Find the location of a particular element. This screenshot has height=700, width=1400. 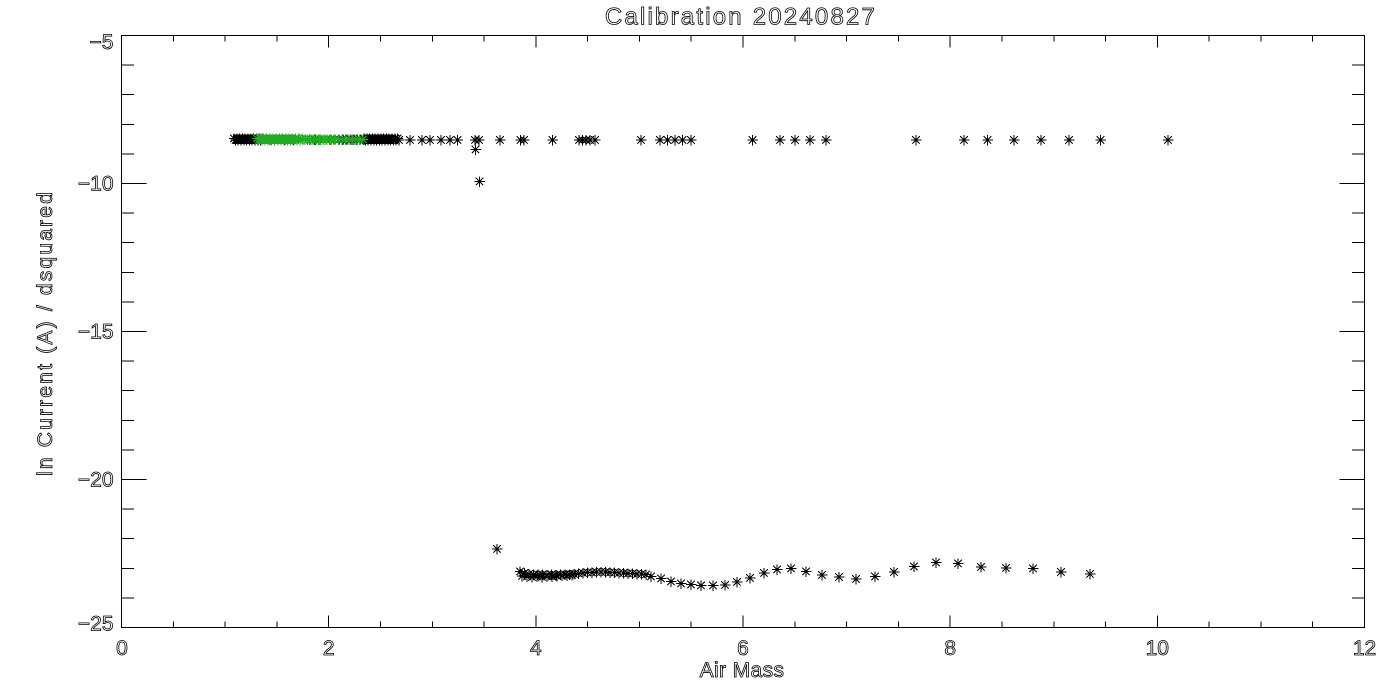

svg-text: −25 is located at coordinates (96, 624).